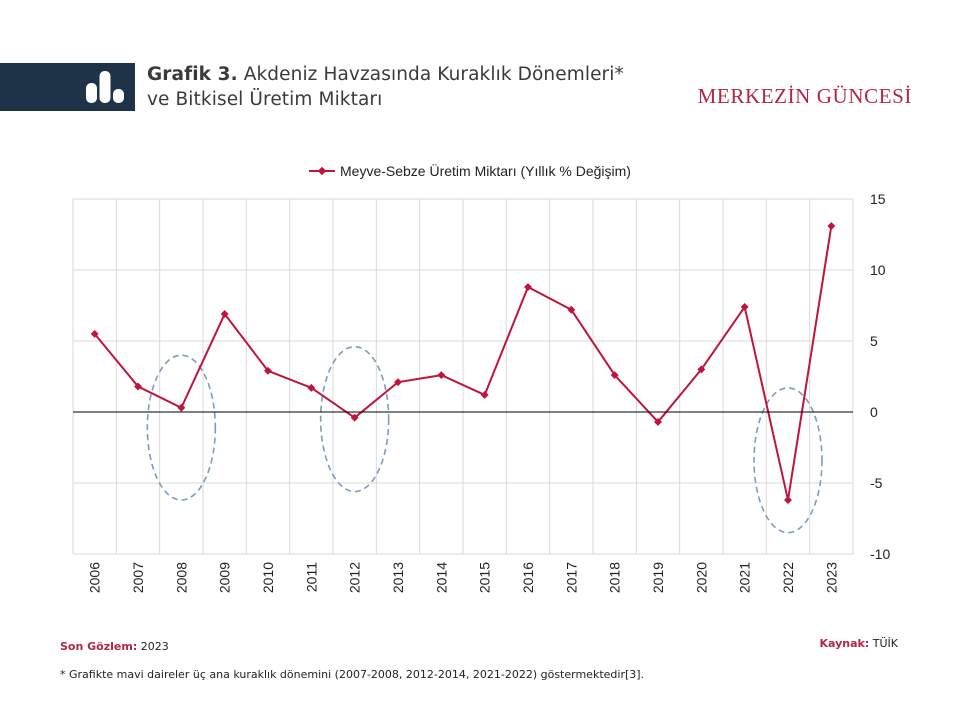 Image resolution: width=960 pixels, height=720 pixels. What do you see at coordinates (658, 577) in the screenshot?
I see `x-tick-label: 2019` at bounding box center [658, 577].